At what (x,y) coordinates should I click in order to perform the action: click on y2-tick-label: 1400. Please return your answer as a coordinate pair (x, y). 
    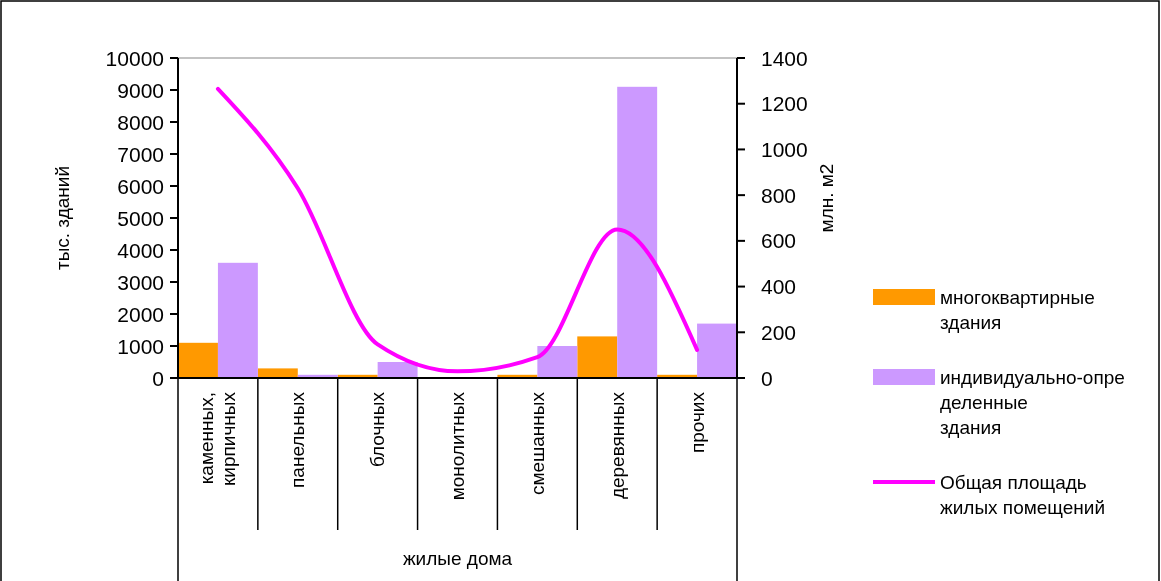
    Looking at the image, I should click on (784, 58).